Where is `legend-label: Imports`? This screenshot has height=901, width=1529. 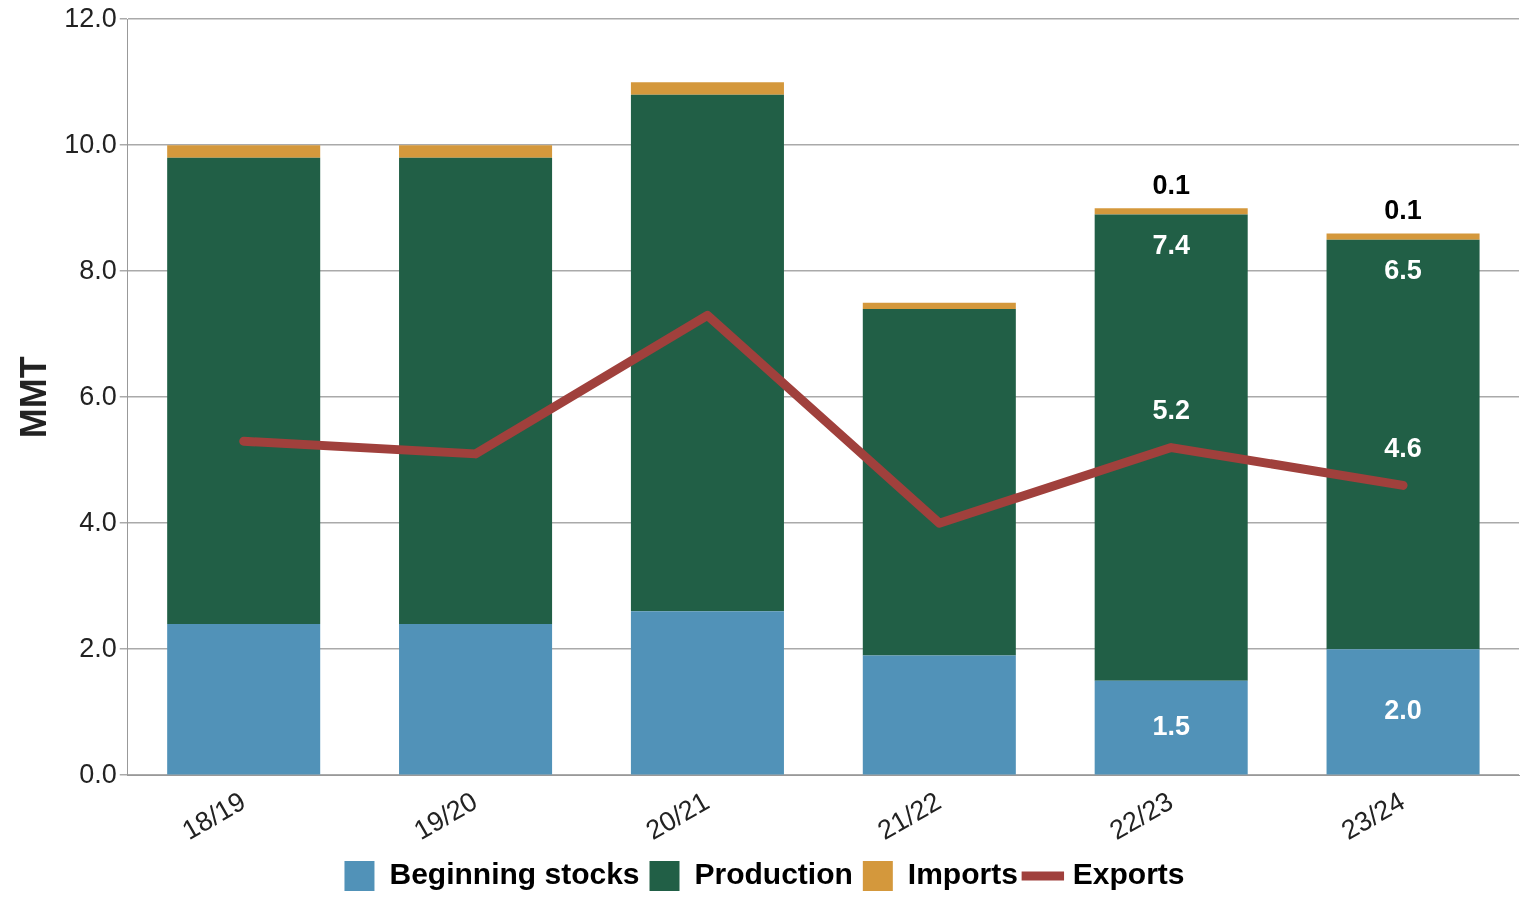
legend-label: Imports is located at coordinates (962, 874).